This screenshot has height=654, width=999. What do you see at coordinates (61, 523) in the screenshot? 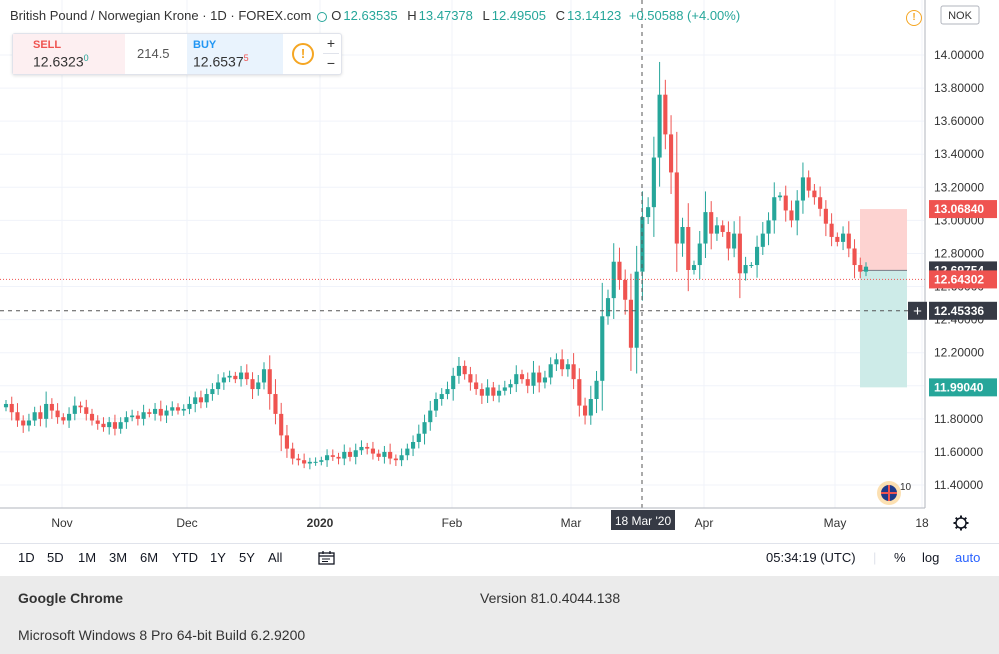
I see `x-tick-label: Nov` at bounding box center [61, 523].